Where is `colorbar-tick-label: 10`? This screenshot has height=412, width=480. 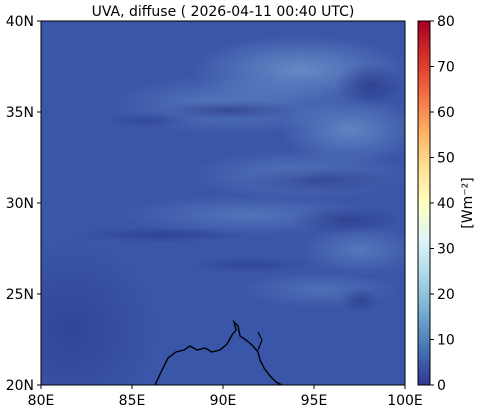 colorbar-tick-label: 10 is located at coordinates (446, 341).